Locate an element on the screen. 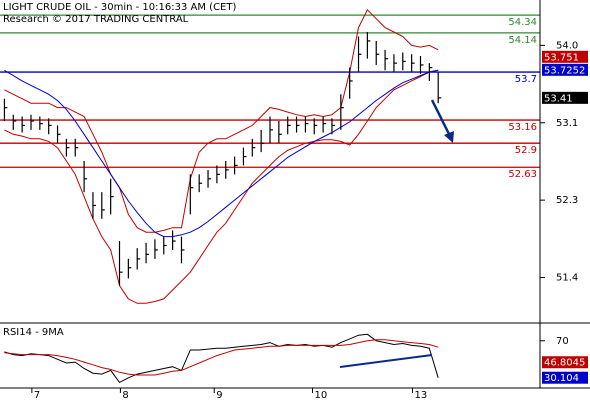  series-line is located at coordinates (221, 358).